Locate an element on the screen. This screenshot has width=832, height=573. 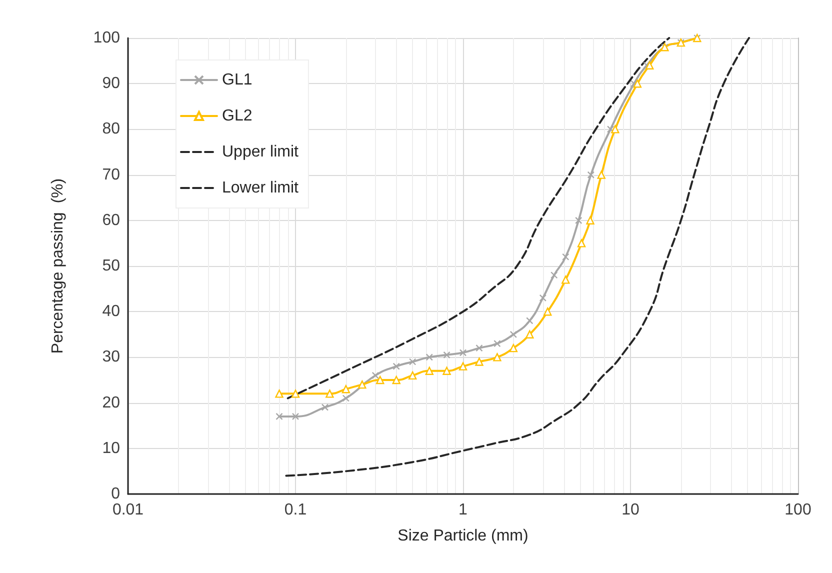
legend-label: Upper limit is located at coordinates (261, 152).